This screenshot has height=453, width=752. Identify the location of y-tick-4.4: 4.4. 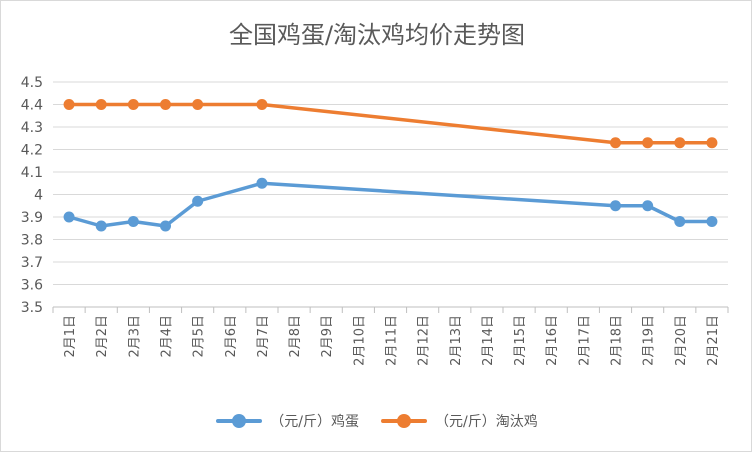
(32, 106).